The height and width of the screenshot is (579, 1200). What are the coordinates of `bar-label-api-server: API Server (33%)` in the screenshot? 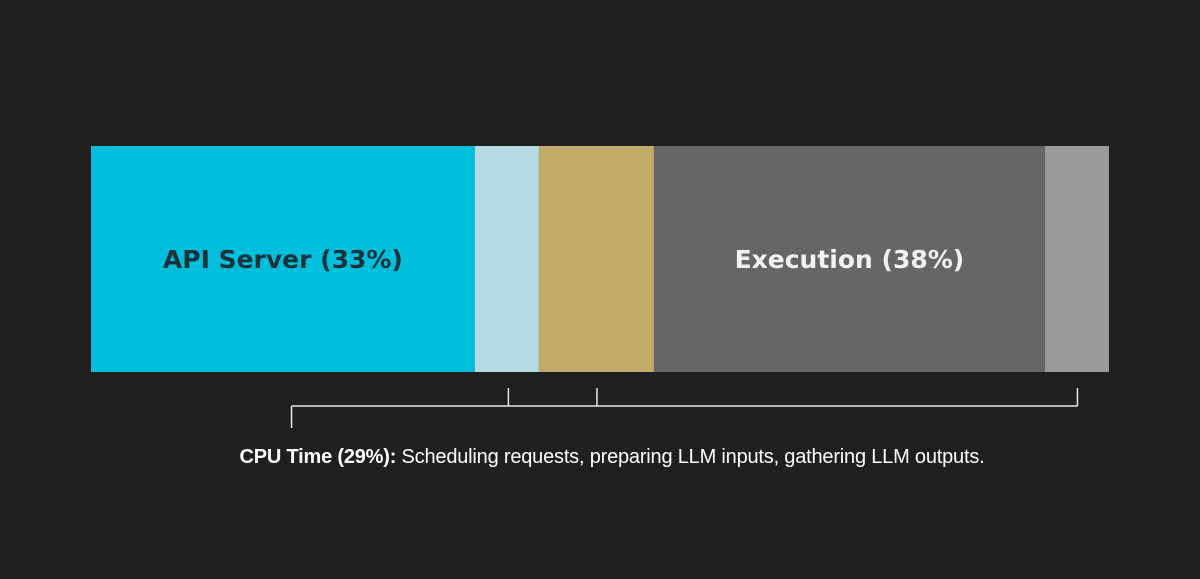 It's located at (283, 259).